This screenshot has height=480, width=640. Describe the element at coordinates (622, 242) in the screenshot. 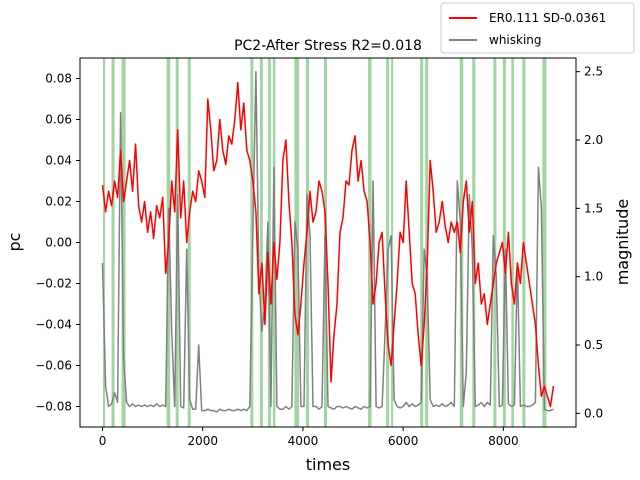

I see `y-axis-right-title: magnitude` at that location.